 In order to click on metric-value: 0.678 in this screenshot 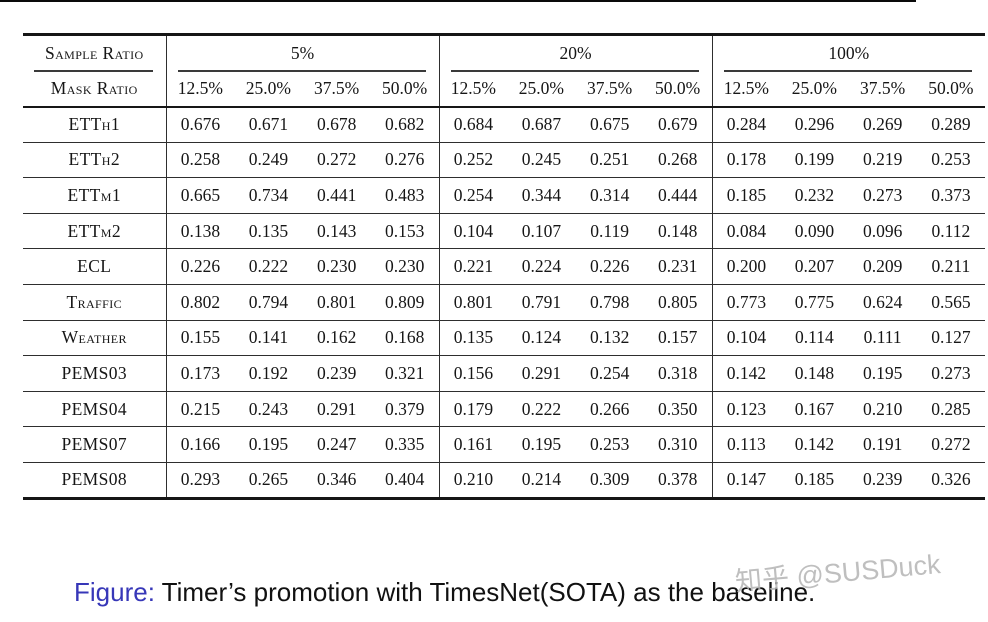, I will do `click(336, 124)`.